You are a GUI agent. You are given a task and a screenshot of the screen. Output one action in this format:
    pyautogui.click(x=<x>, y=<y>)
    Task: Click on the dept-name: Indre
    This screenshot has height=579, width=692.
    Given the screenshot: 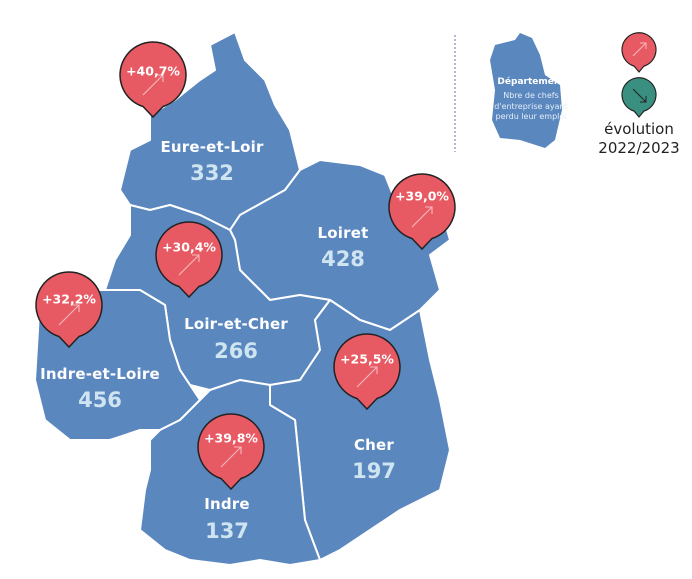 What is the action you would take?
    pyautogui.click(x=227, y=504)
    